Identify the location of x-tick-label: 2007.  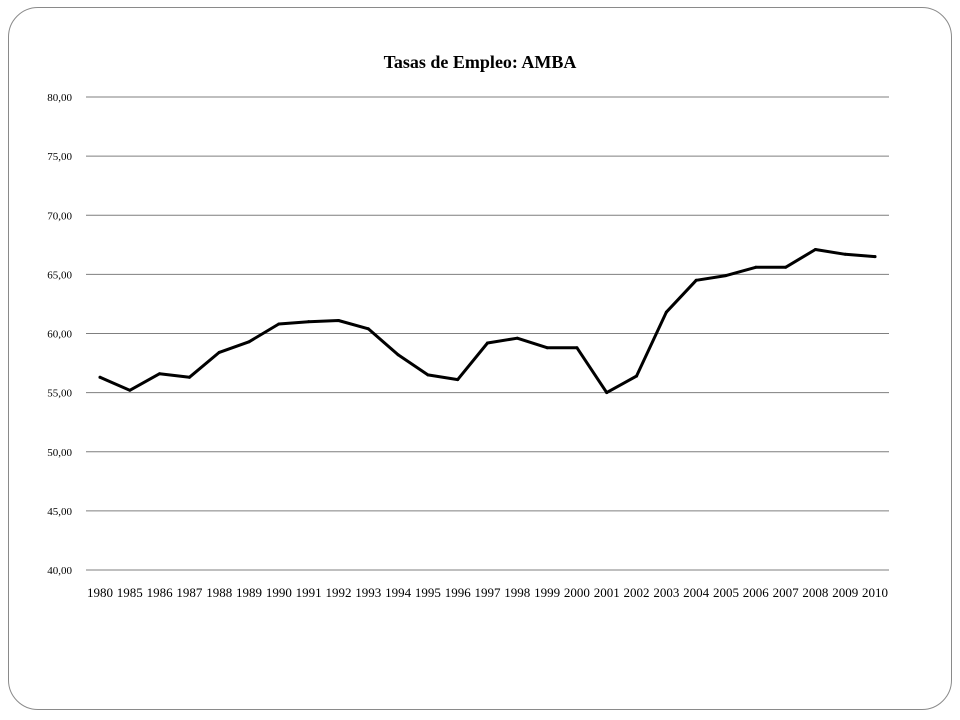
(786, 592).